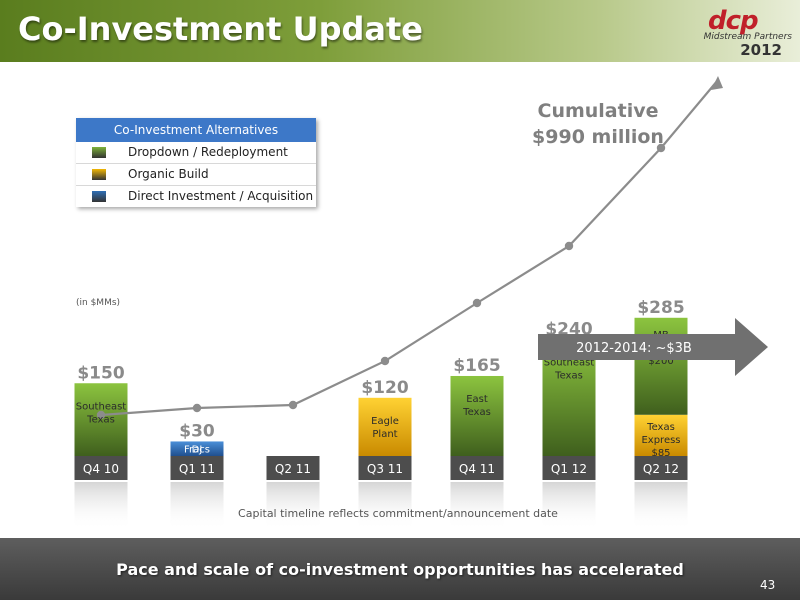 The width and height of the screenshot is (800, 600). I want to click on category-label: Q3 11, so click(385, 469).